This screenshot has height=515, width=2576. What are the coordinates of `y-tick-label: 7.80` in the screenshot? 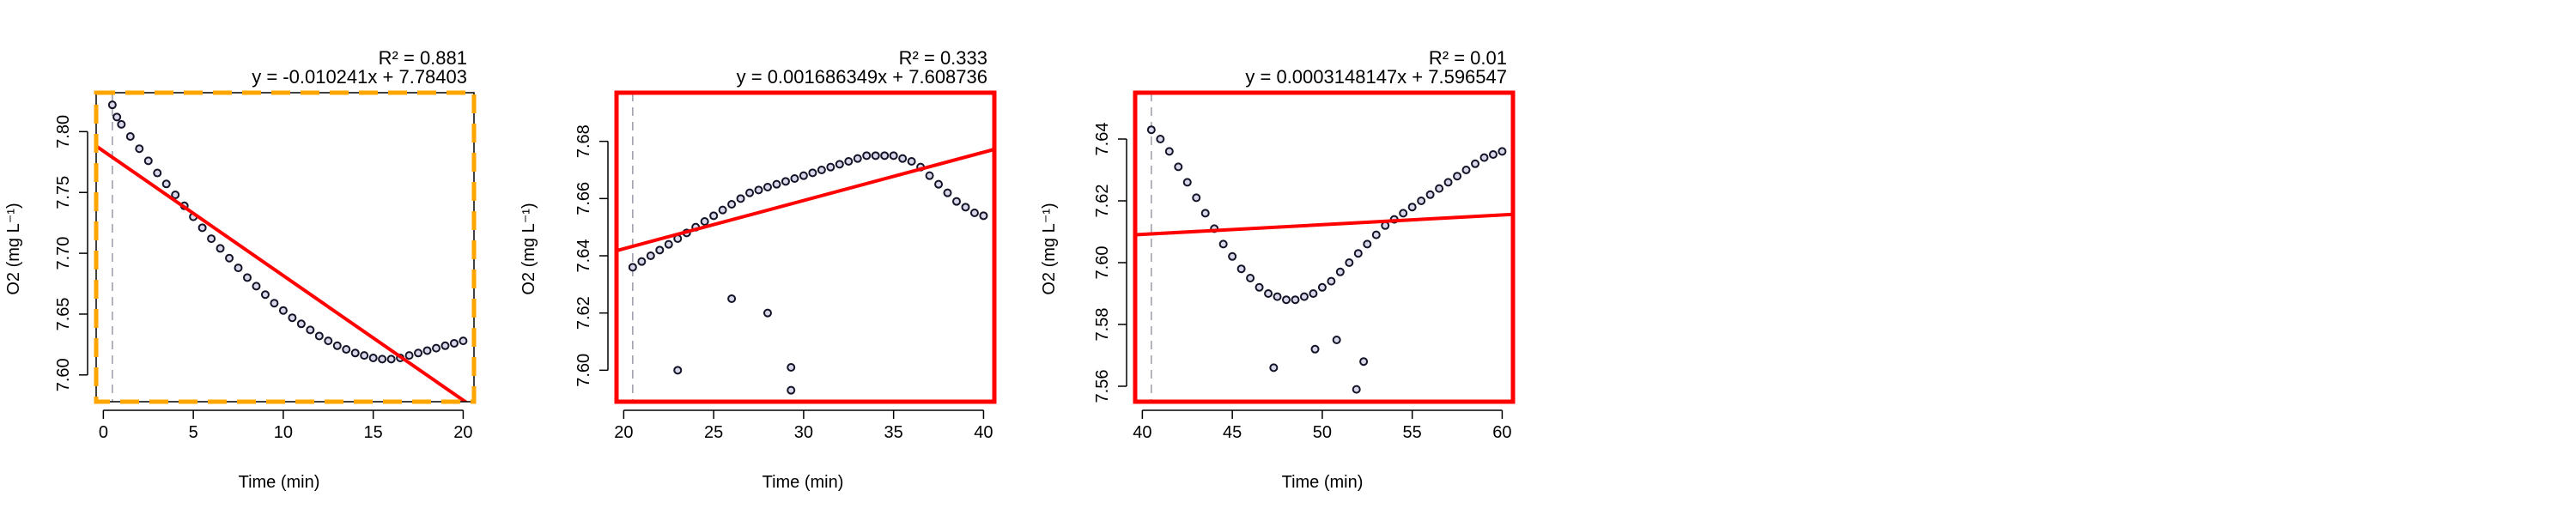 It's located at (64, 131).